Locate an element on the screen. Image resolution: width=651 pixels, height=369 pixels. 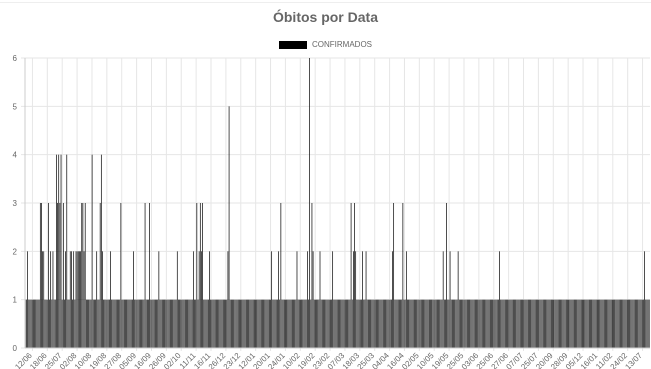
y-tick-label: 5 is located at coordinates (15, 106).